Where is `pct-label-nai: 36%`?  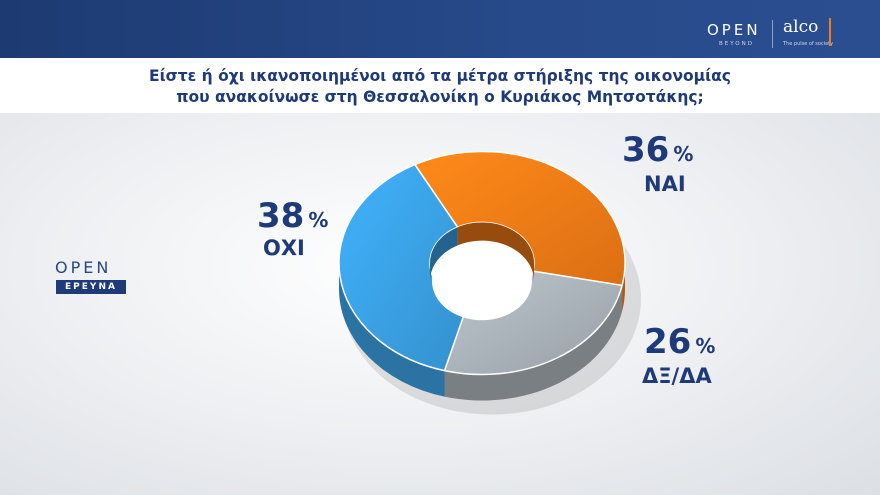
pct-label-nai: 36% is located at coordinates (657, 150).